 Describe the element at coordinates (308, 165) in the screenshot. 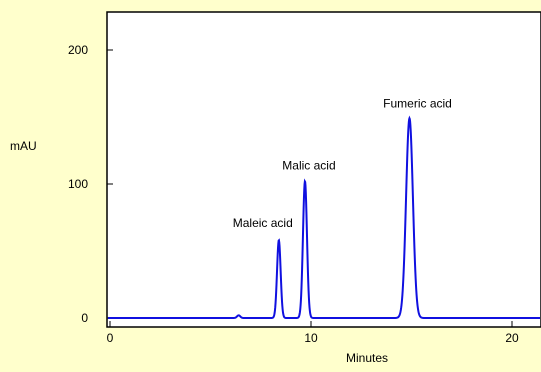

I see `peak-label: Malic acid` at that location.